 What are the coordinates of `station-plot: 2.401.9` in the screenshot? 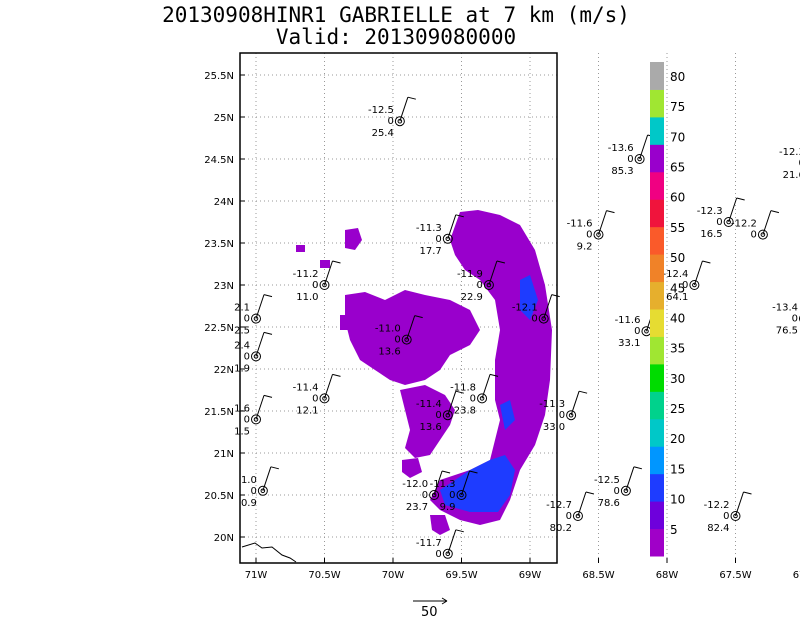 It's located at (253, 352).